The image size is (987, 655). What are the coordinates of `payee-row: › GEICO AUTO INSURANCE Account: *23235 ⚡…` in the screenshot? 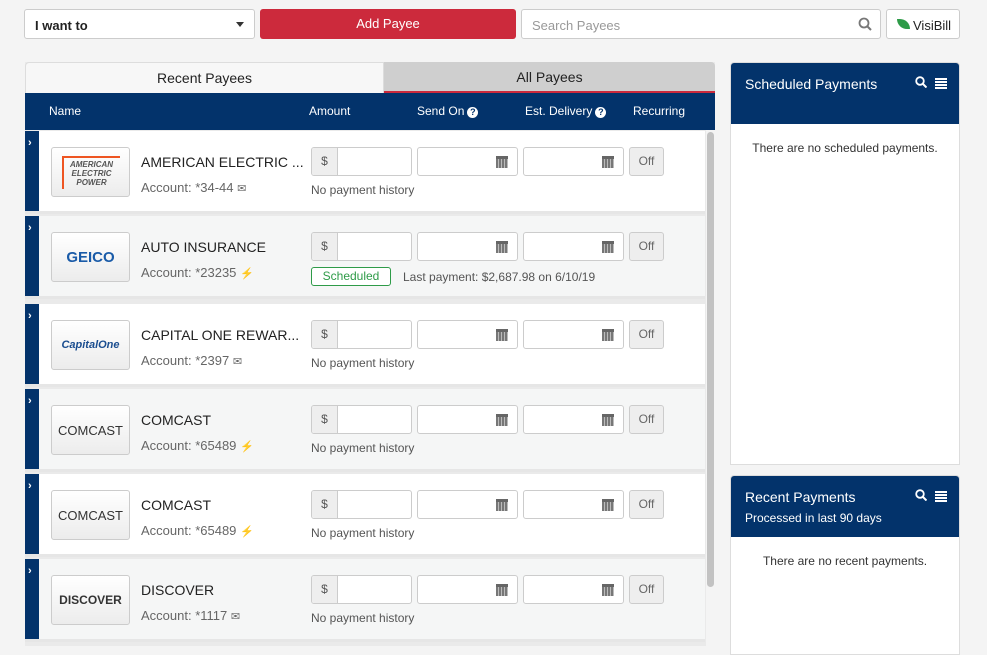 It's located at (365, 257).